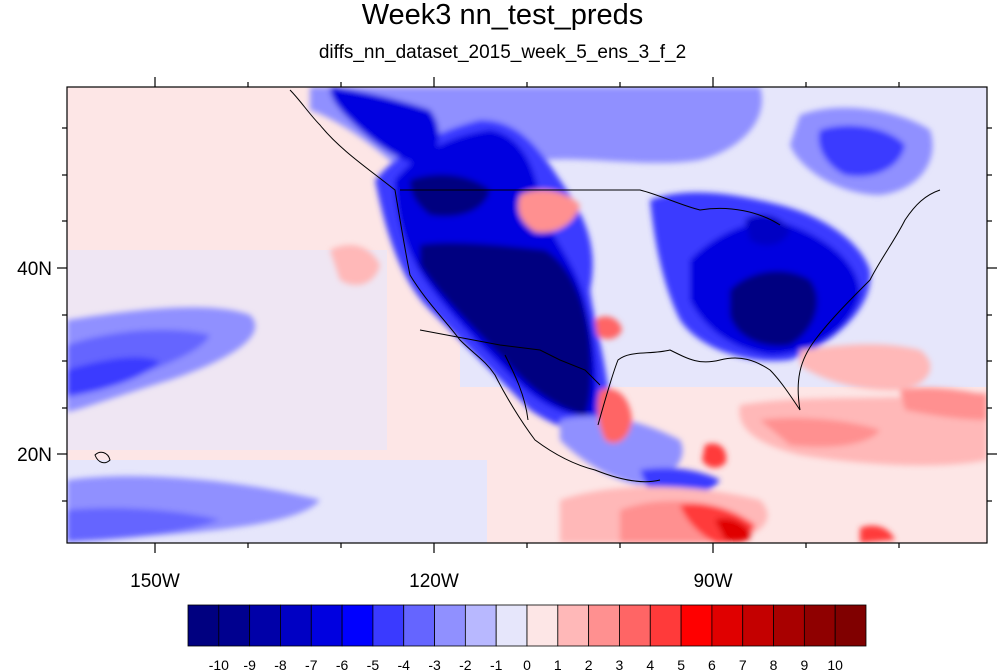  What do you see at coordinates (681, 664) in the screenshot?
I see `colorbar-label: 5` at bounding box center [681, 664].